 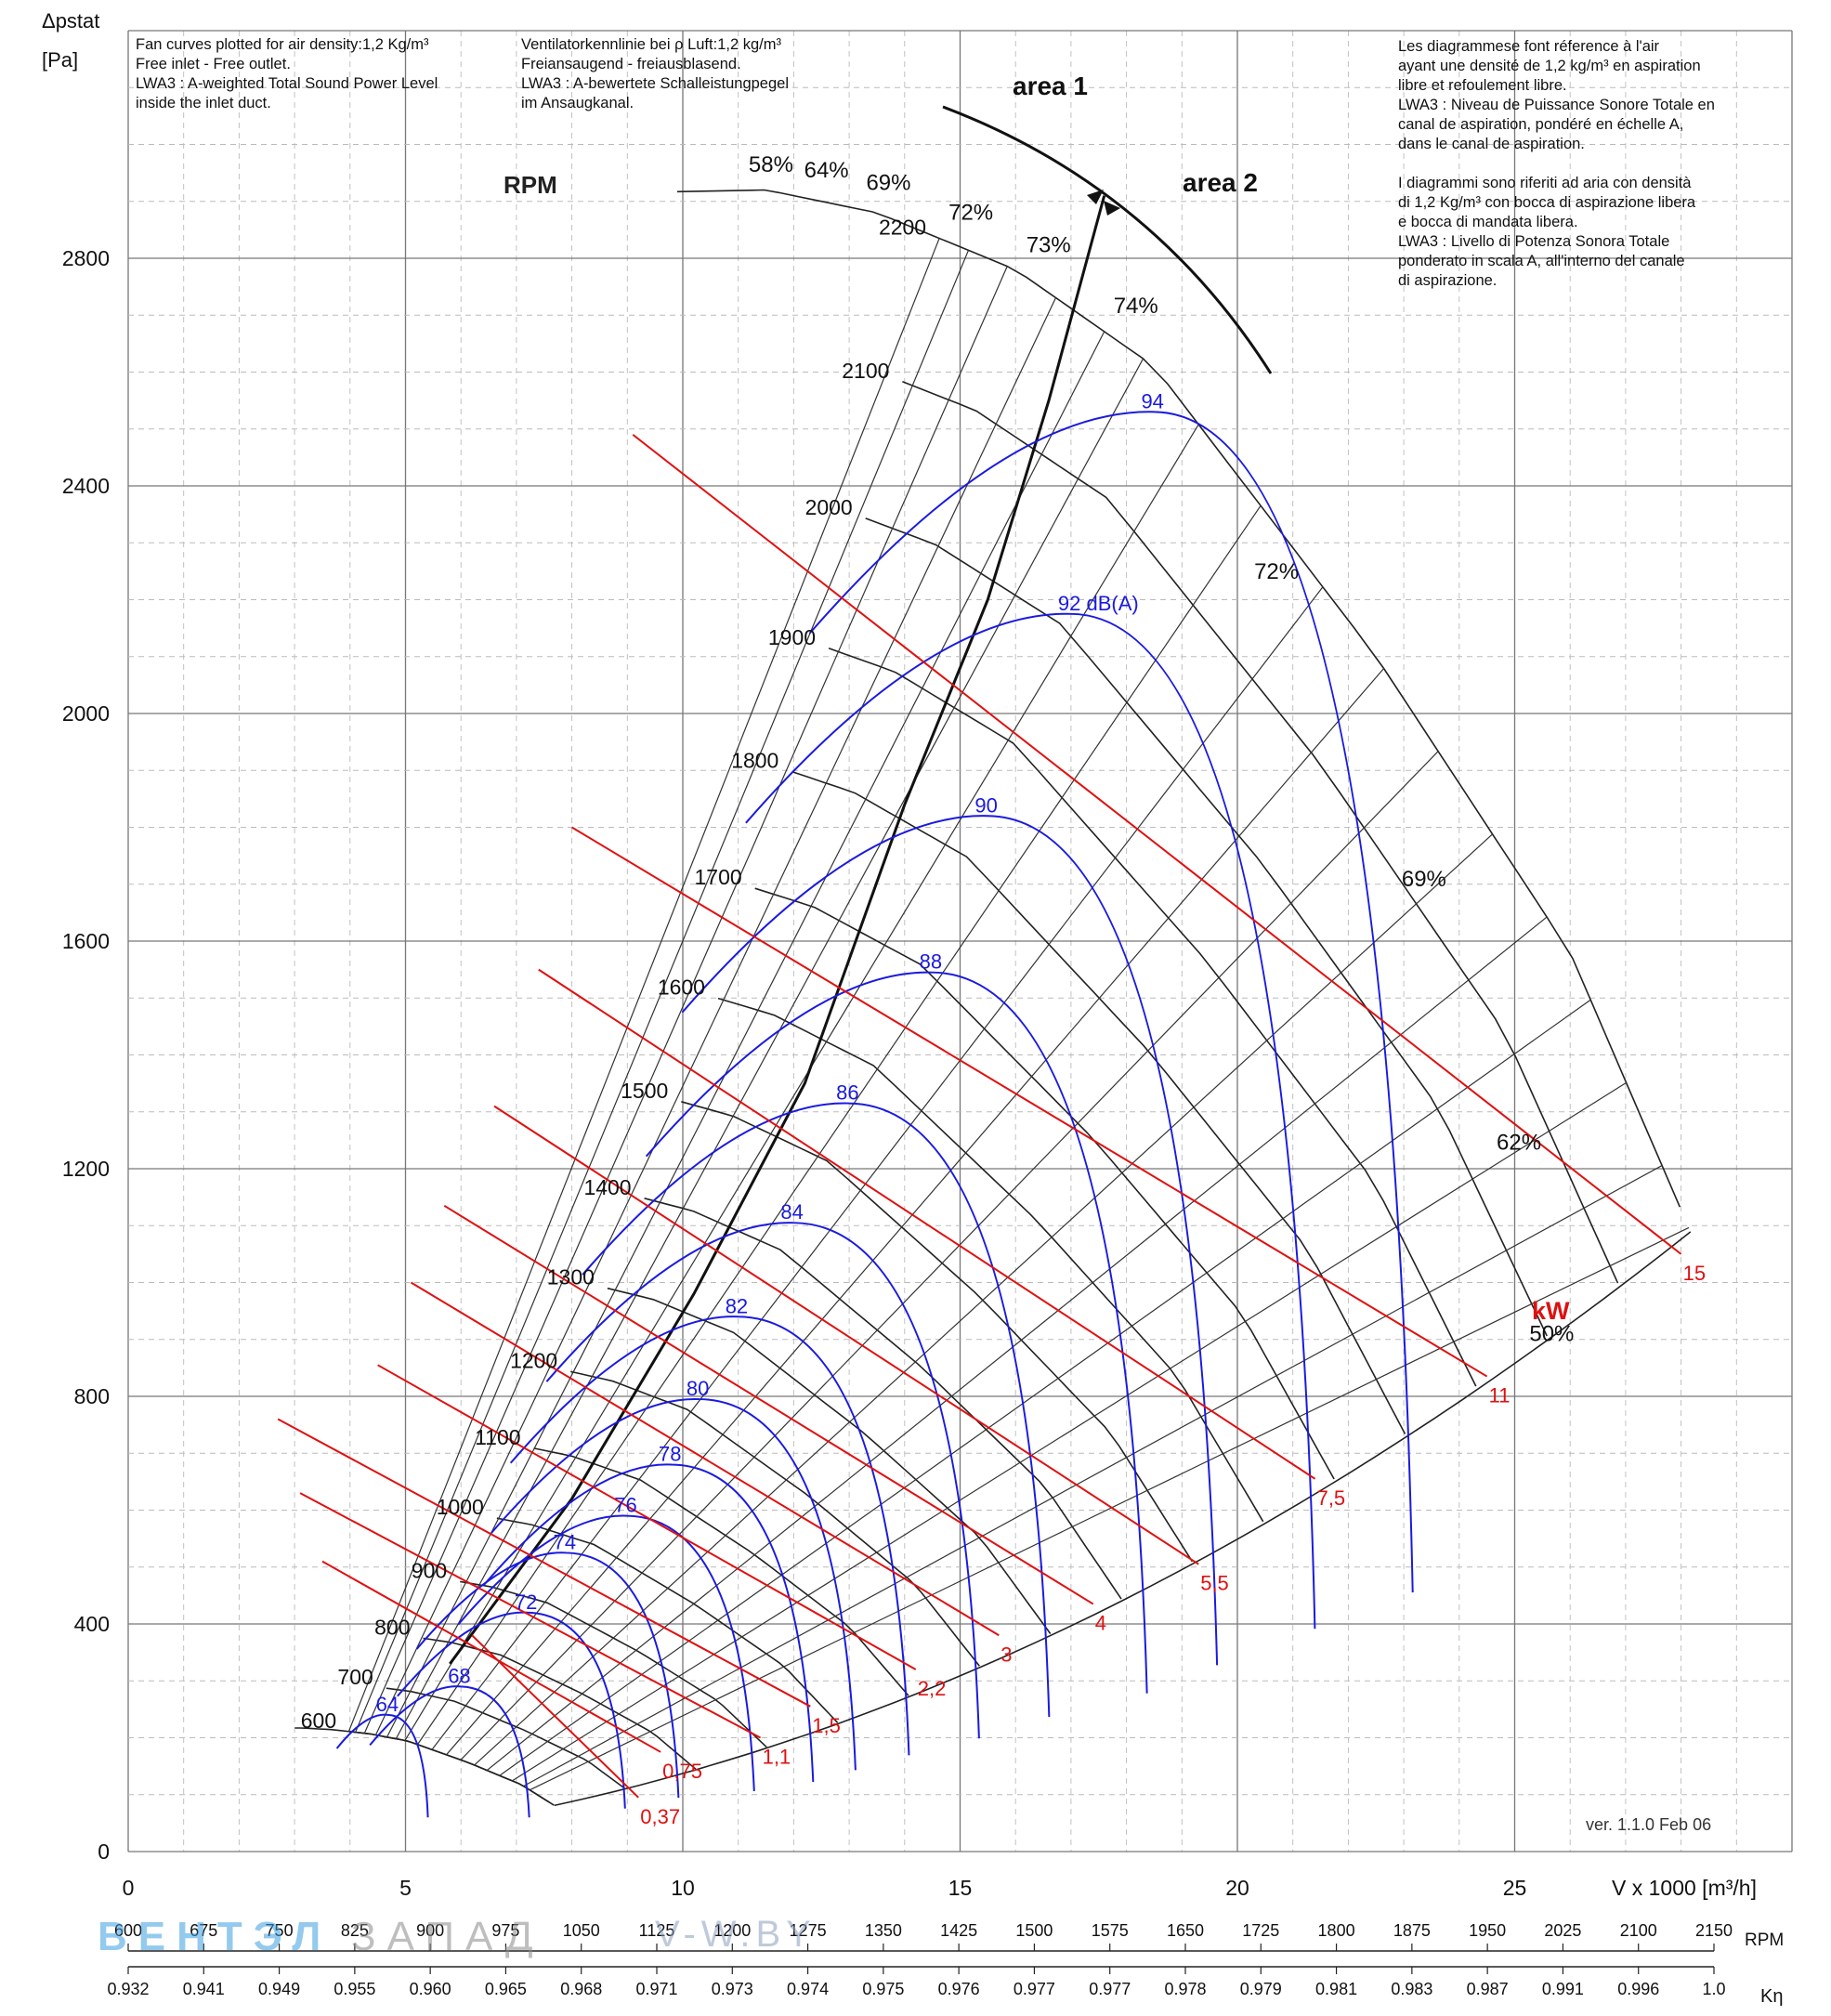 What do you see at coordinates (86, 713) in the screenshot?
I see `y-tick-label: 2000` at bounding box center [86, 713].